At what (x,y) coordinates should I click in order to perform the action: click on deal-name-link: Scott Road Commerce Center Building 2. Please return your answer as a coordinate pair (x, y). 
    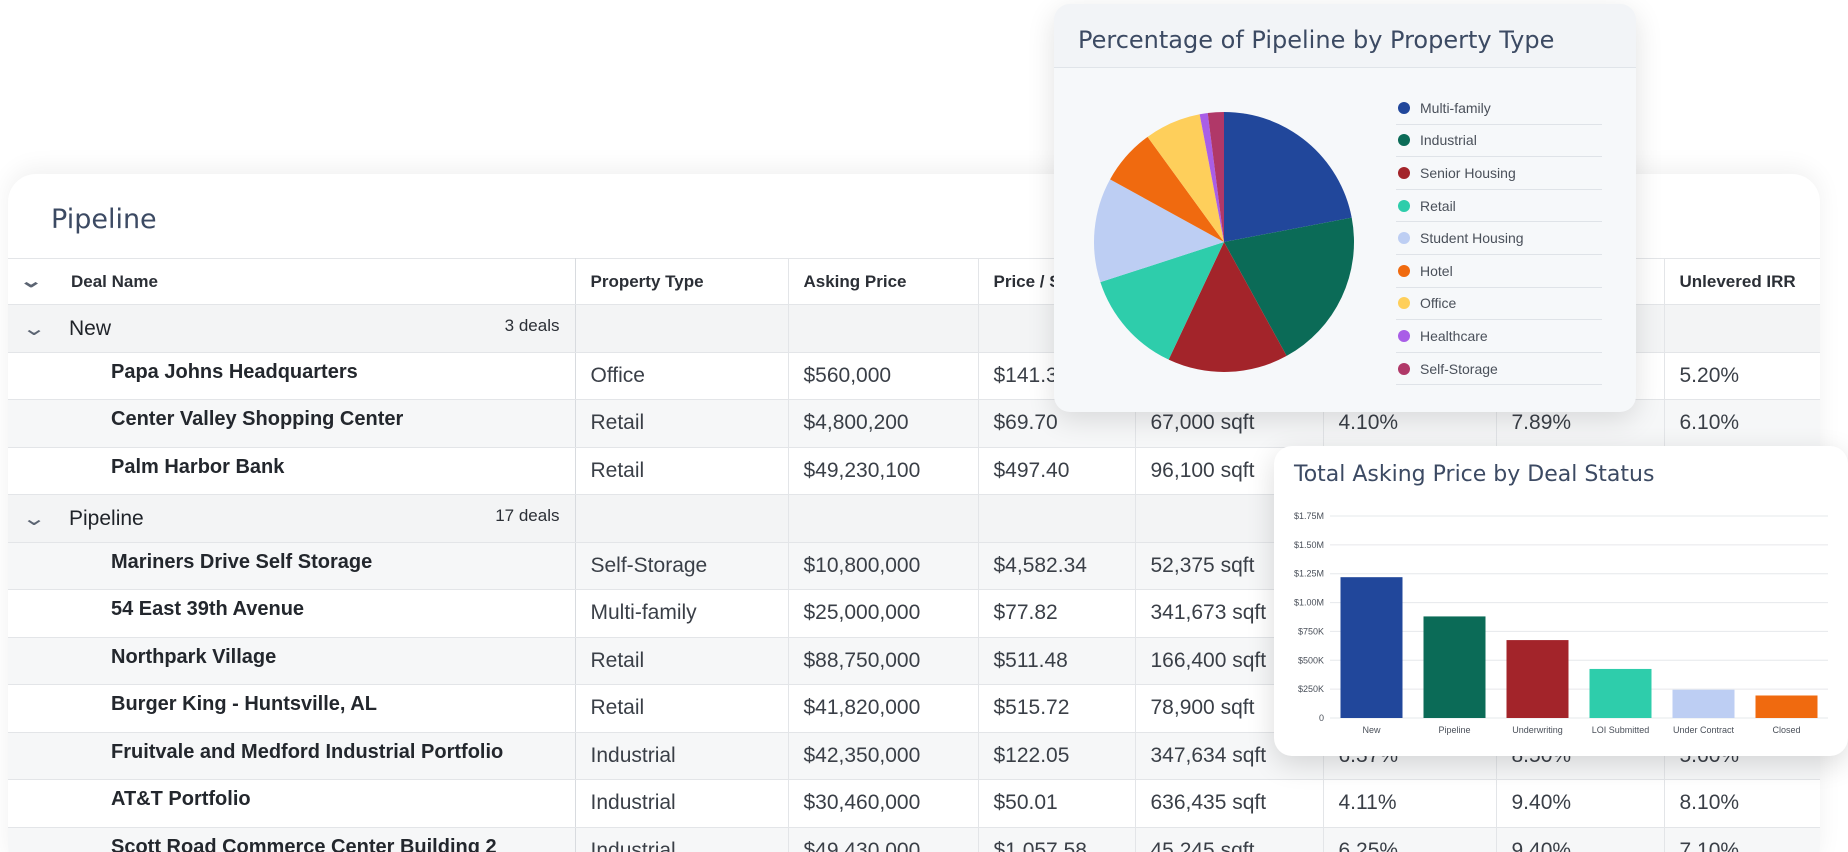
    Looking at the image, I should click on (304, 843).